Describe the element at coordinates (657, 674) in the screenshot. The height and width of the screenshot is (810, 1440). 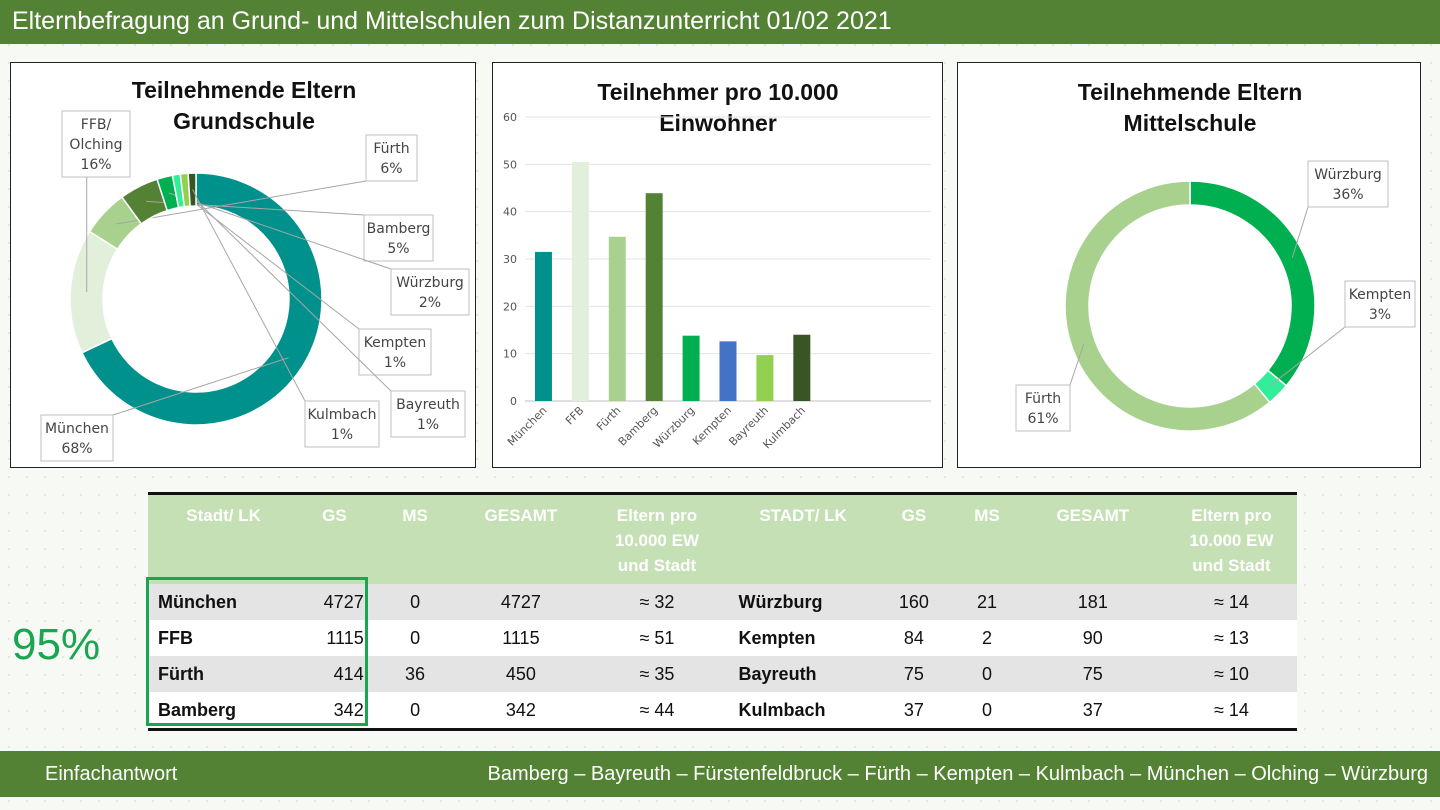
I see `cell-ratio: ≈ 35` at that location.